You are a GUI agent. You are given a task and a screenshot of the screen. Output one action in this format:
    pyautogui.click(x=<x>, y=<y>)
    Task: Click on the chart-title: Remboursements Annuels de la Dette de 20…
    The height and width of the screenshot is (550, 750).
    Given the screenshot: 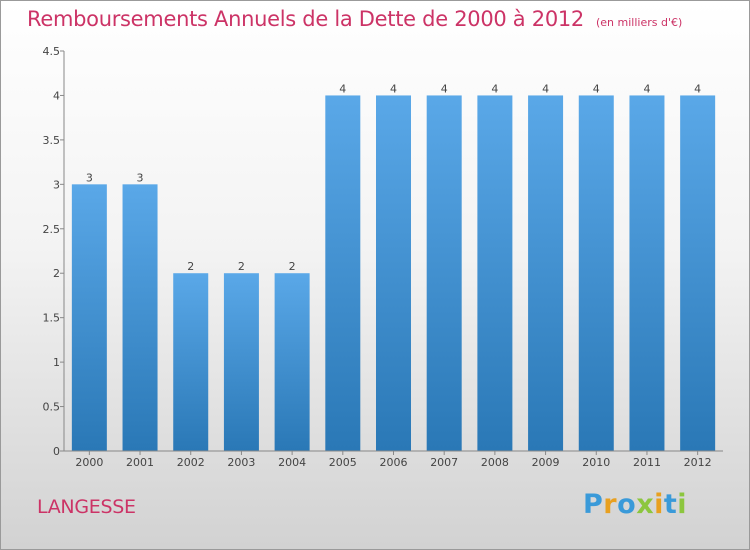 What is the action you would take?
    pyautogui.click(x=354, y=19)
    